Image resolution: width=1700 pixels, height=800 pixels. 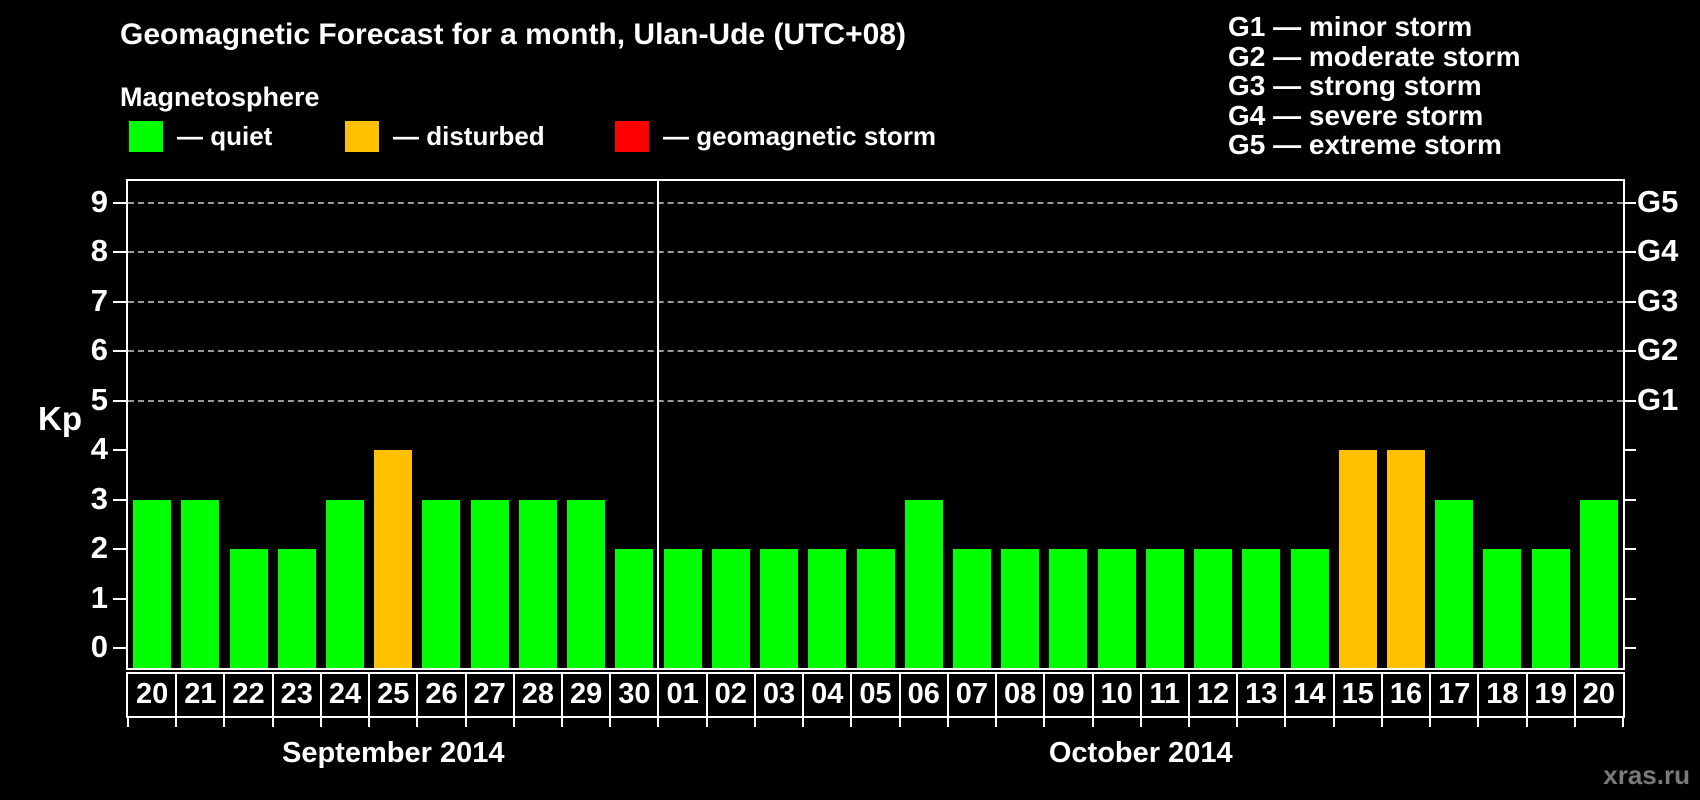 What do you see at coordinates (1454, 694) in the screenshot?
I see `day-cell: 17` at bounding box center [1454, 694].